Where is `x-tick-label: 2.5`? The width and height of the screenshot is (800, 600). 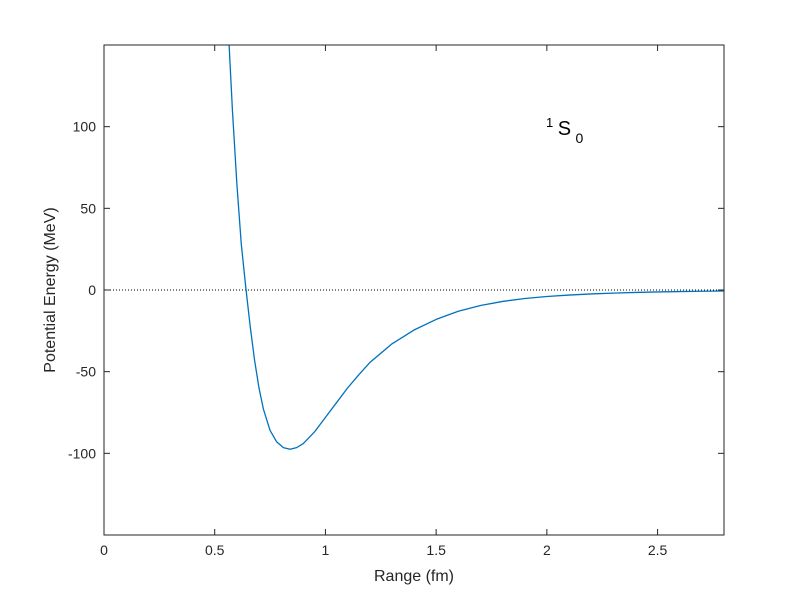
x-tick-label: 2.5 is located at coordinates (658, 550).